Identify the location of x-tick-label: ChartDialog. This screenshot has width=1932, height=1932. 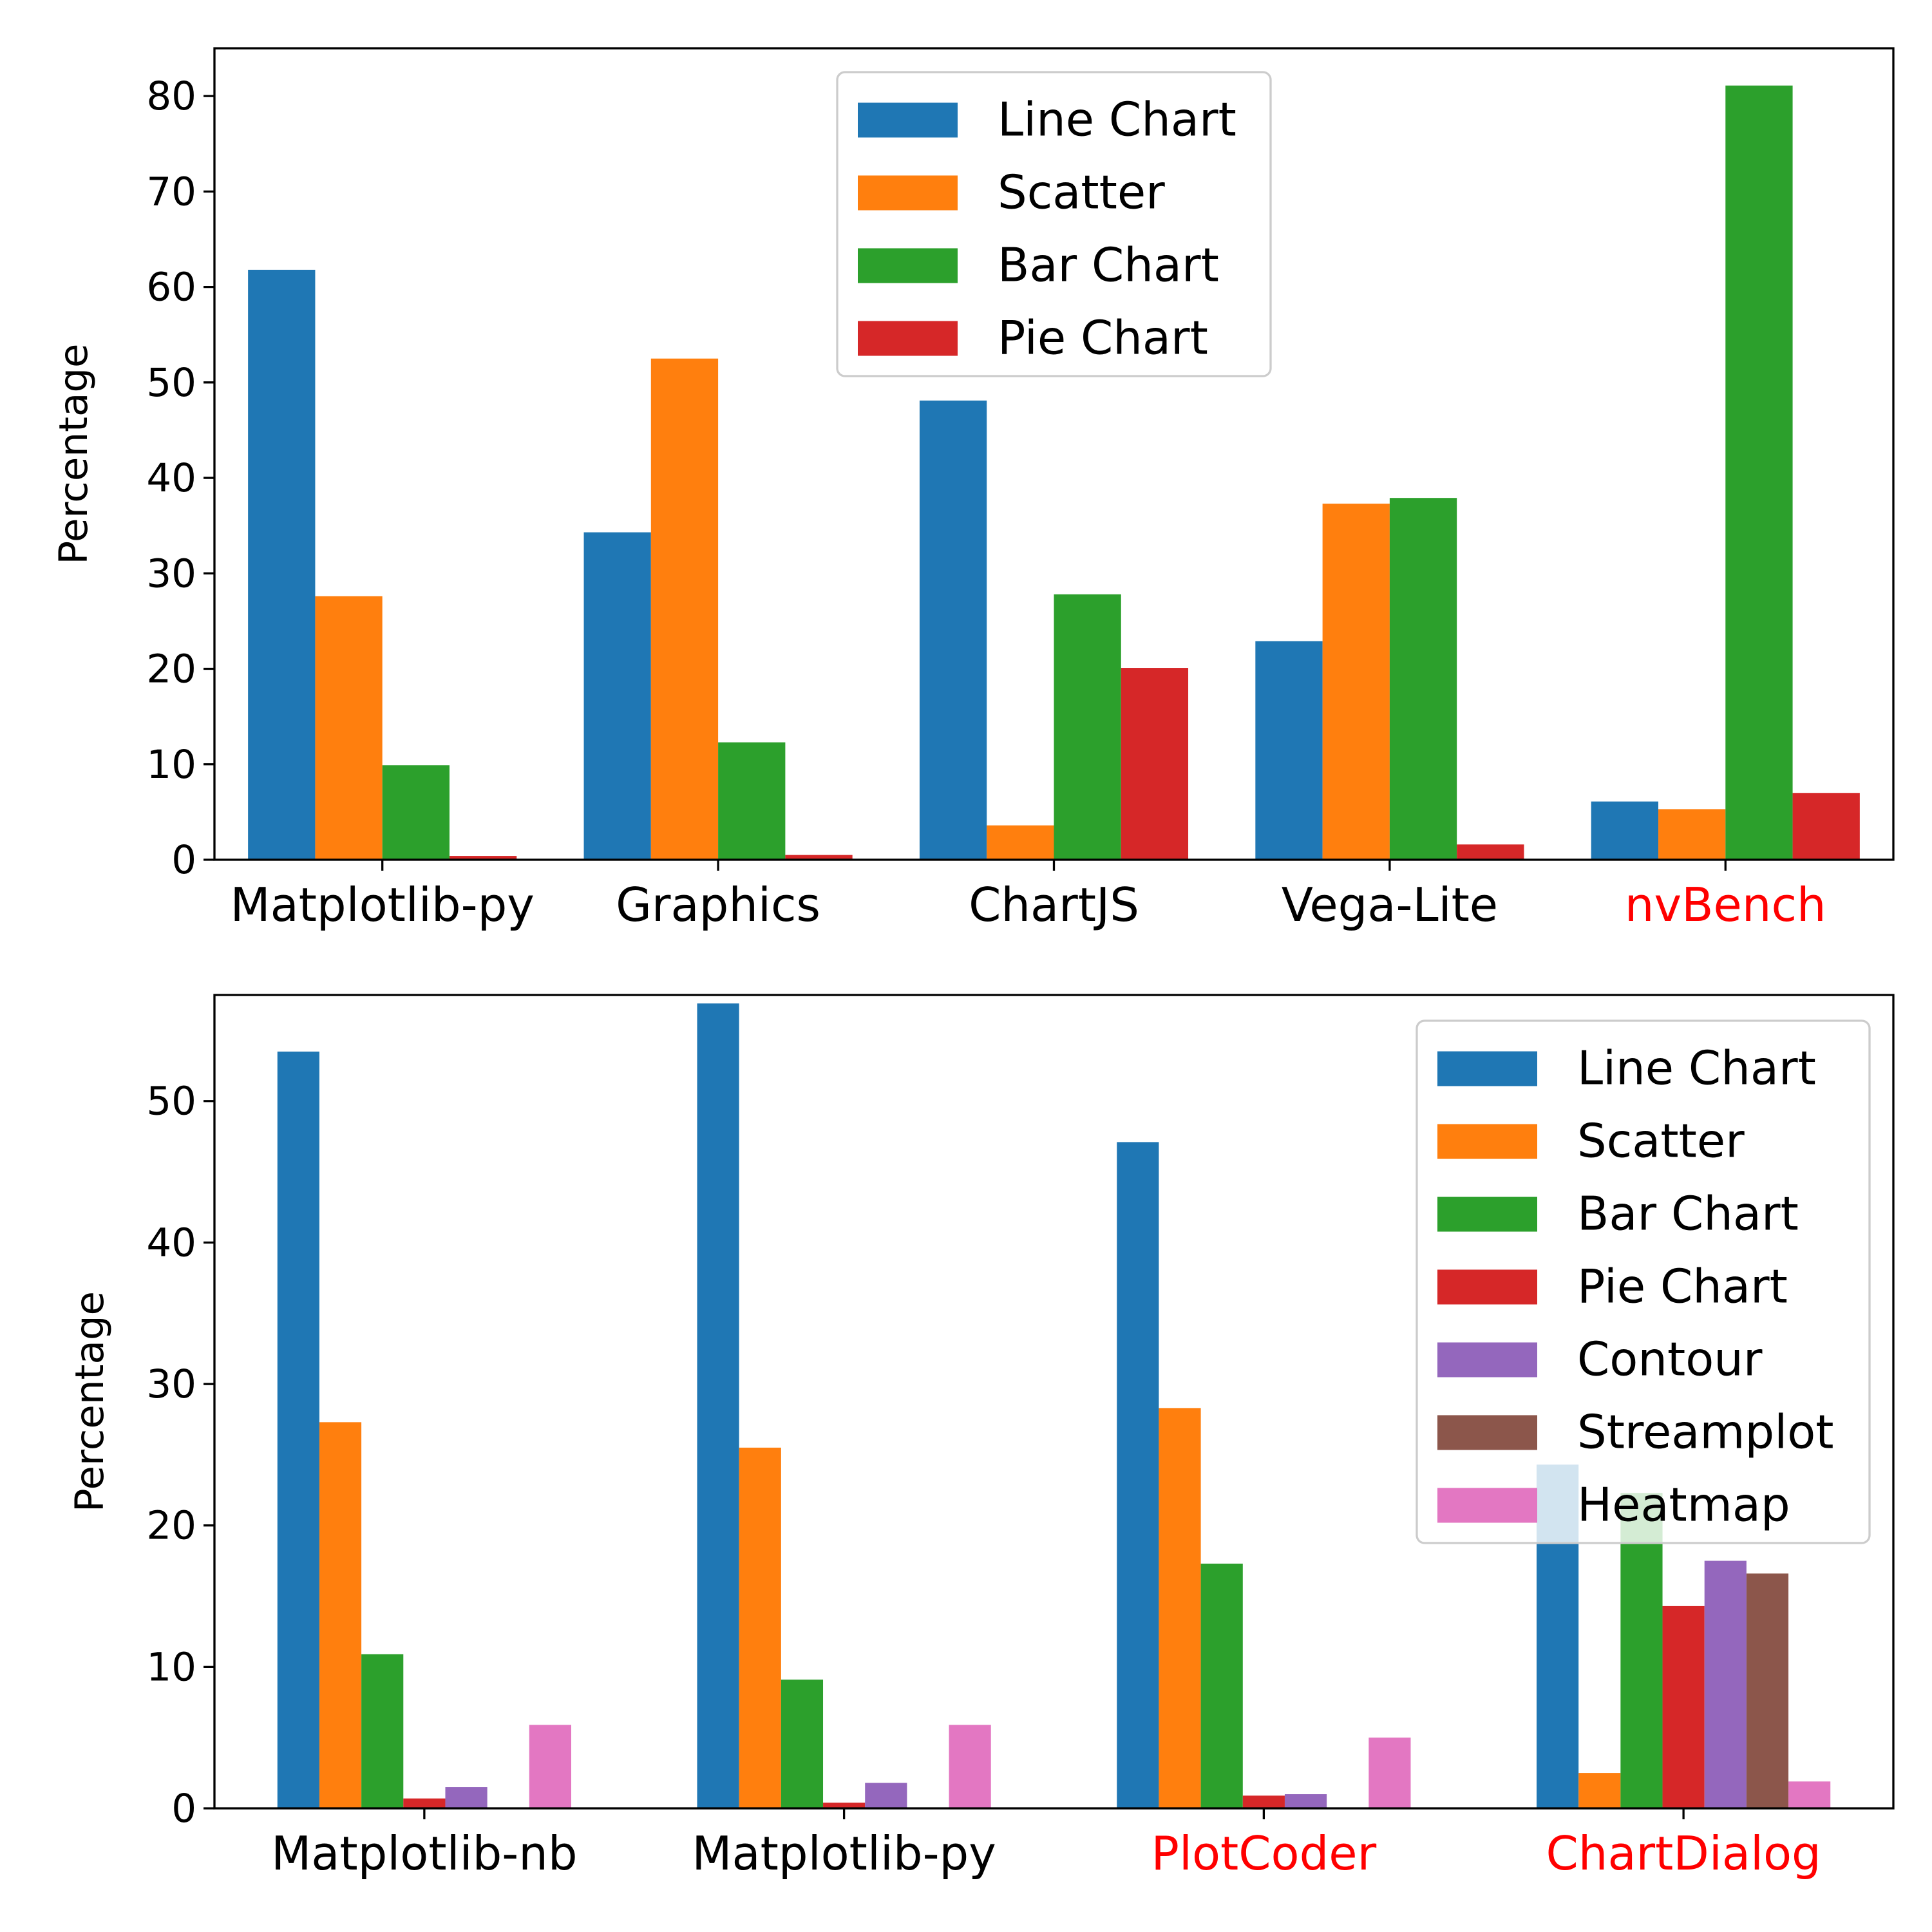
(1684, 1853).